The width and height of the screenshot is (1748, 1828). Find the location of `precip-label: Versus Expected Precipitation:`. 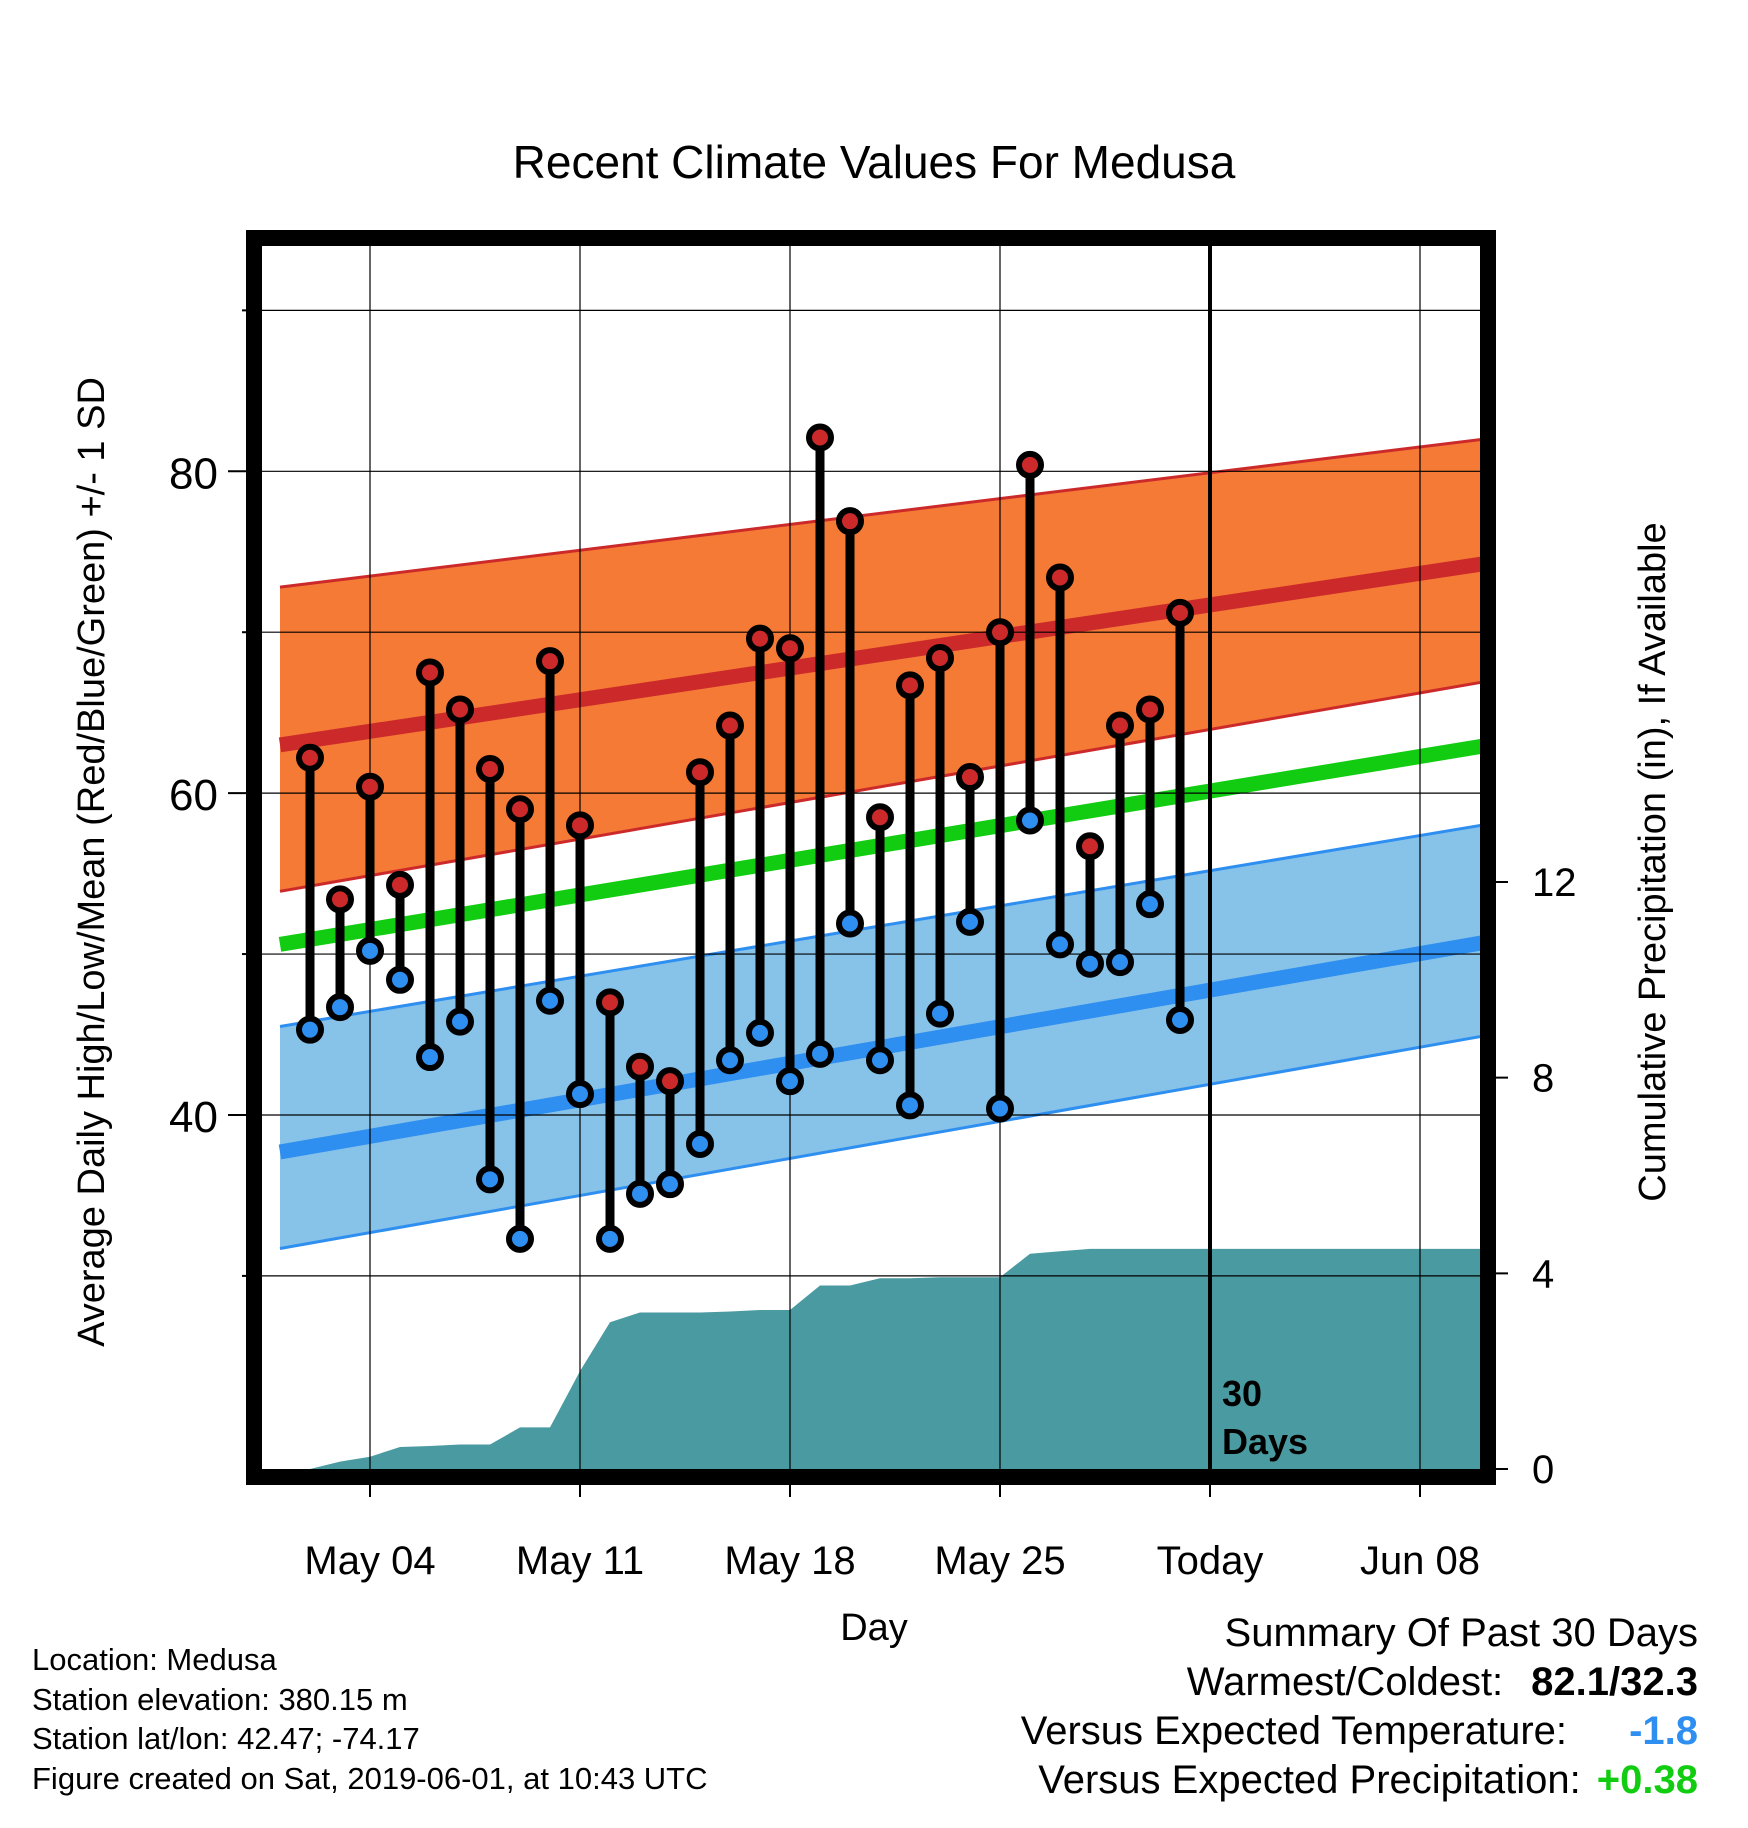

precip-label: Versus Expected Precipitation: is located at coordinates (1309, 1780).